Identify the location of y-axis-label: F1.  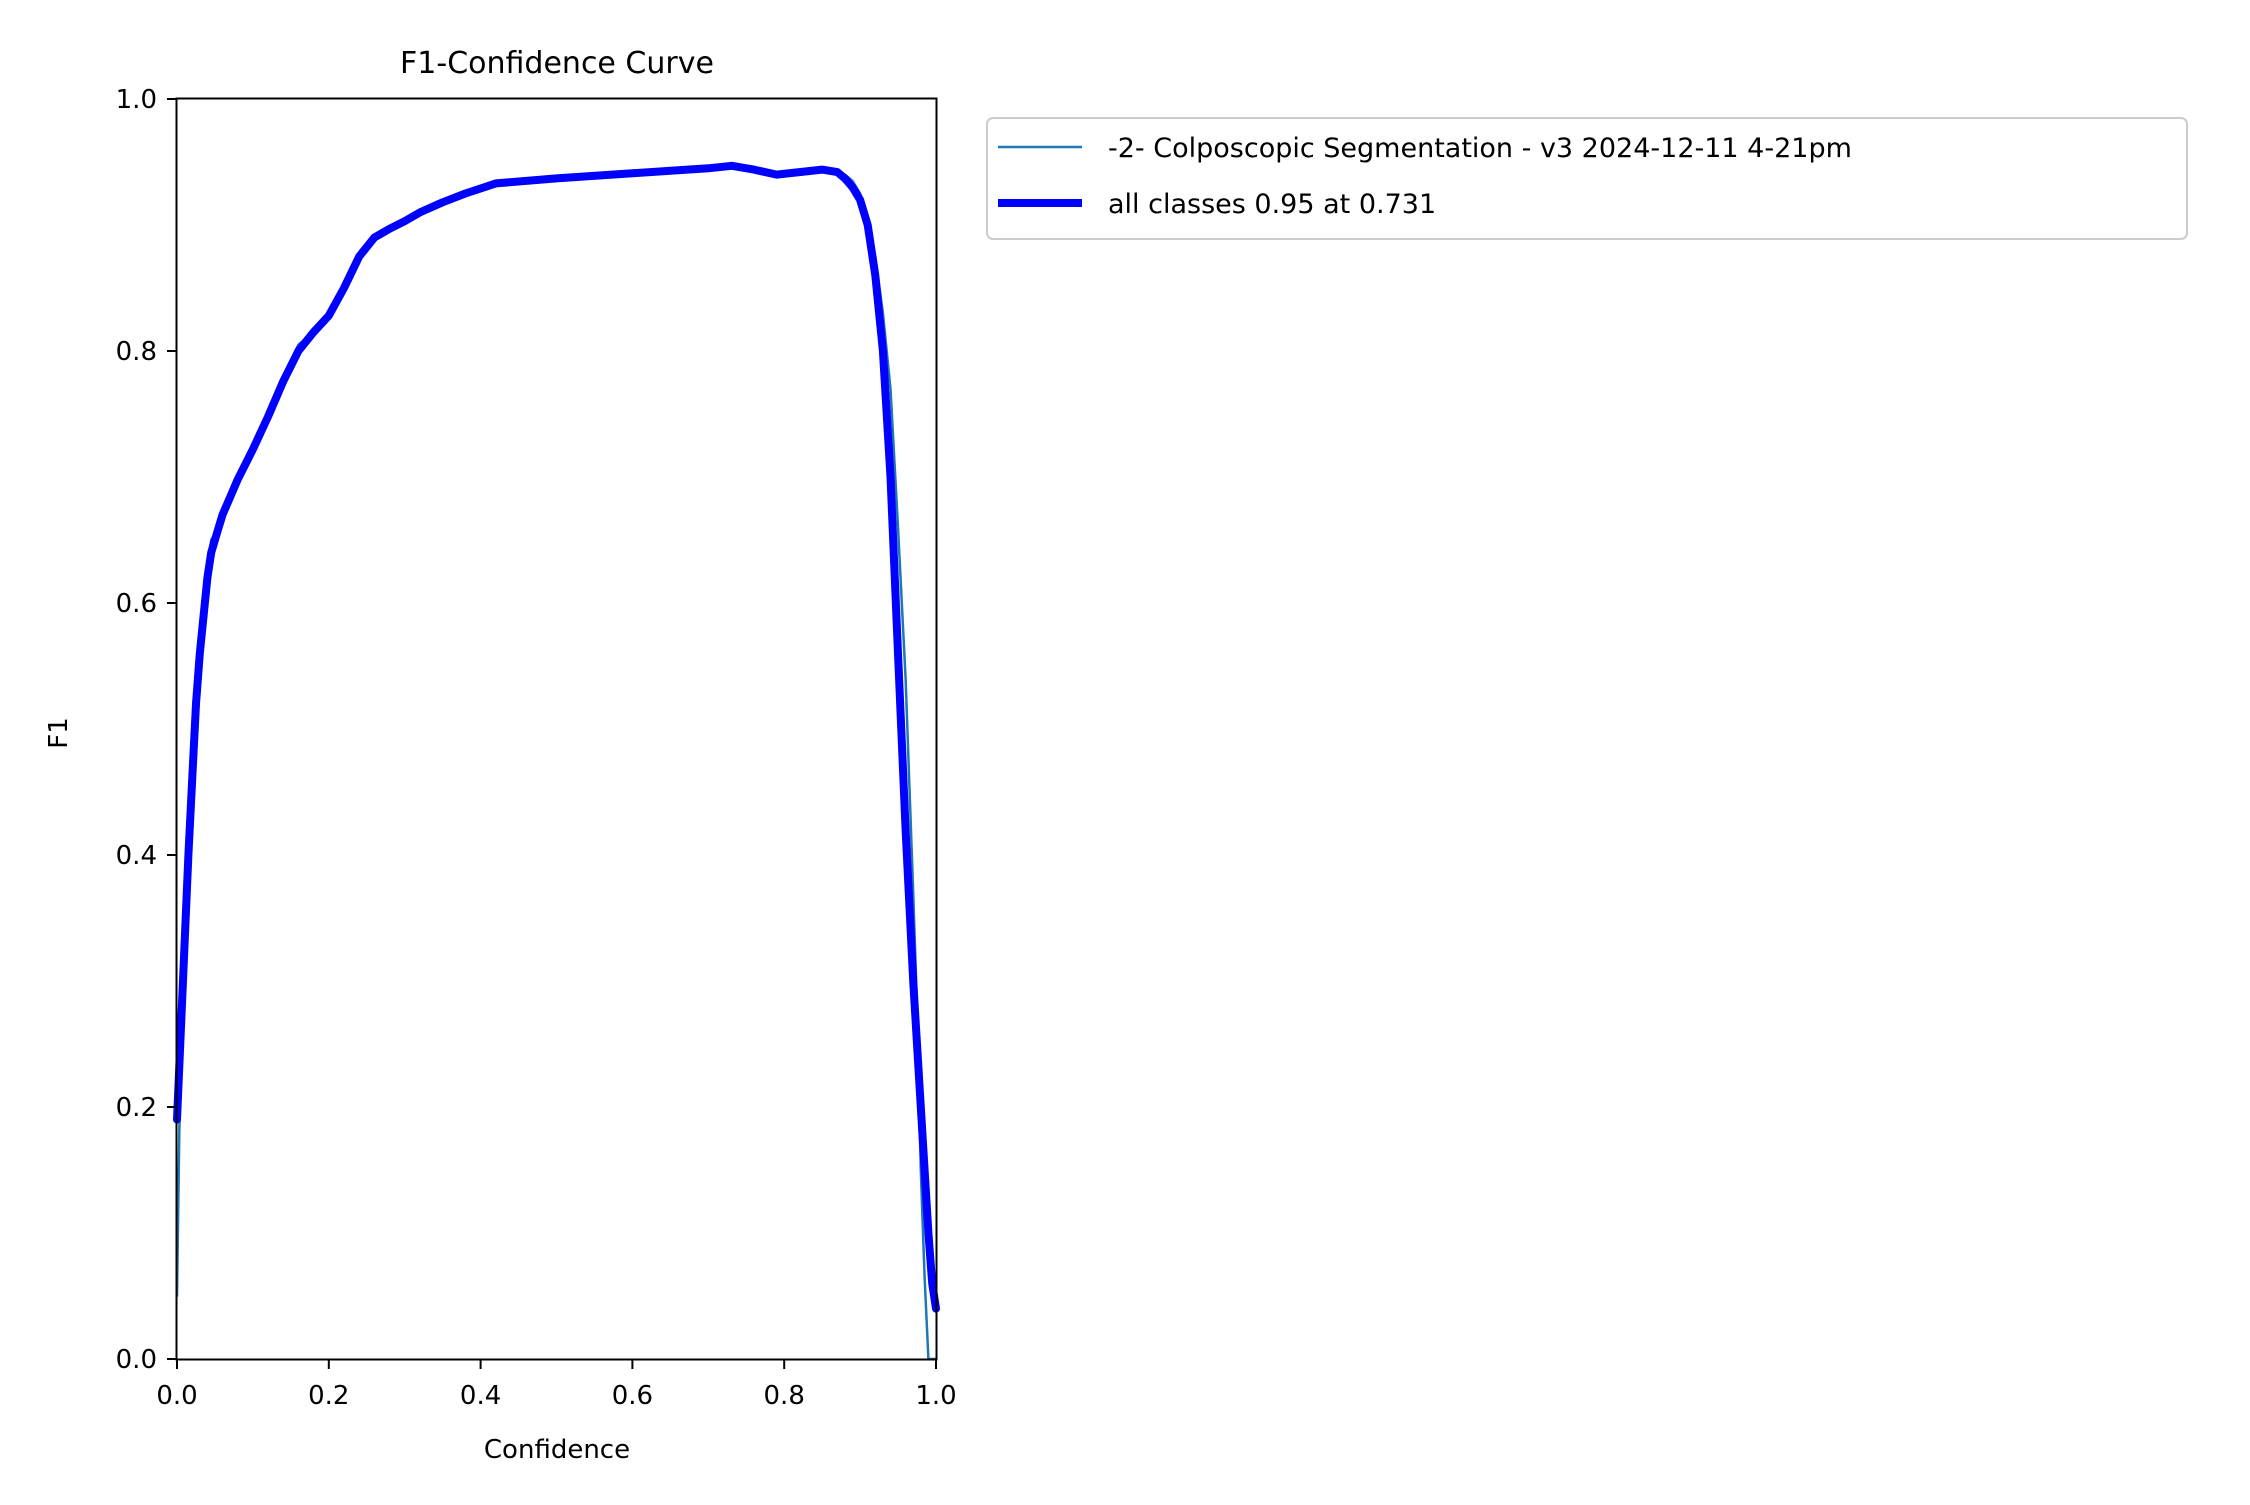
(59, 733).